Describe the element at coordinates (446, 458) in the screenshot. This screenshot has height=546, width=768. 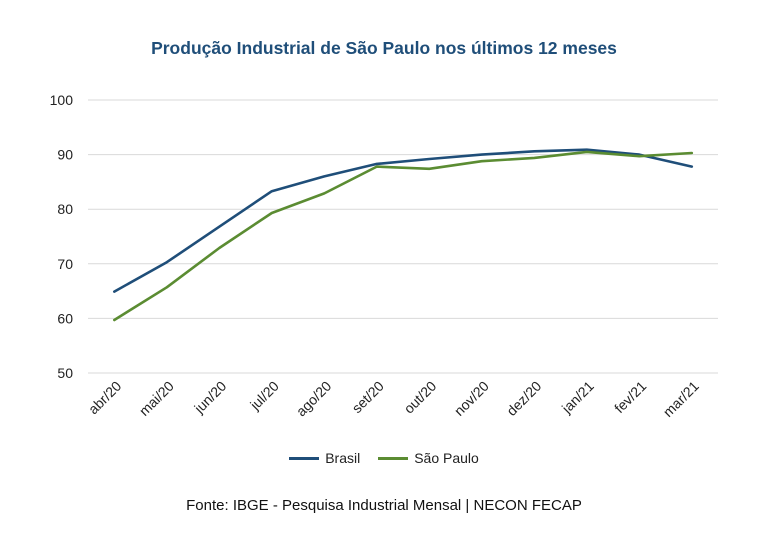
I see `legend-label-sao-paulo: São Paulo` at that location.